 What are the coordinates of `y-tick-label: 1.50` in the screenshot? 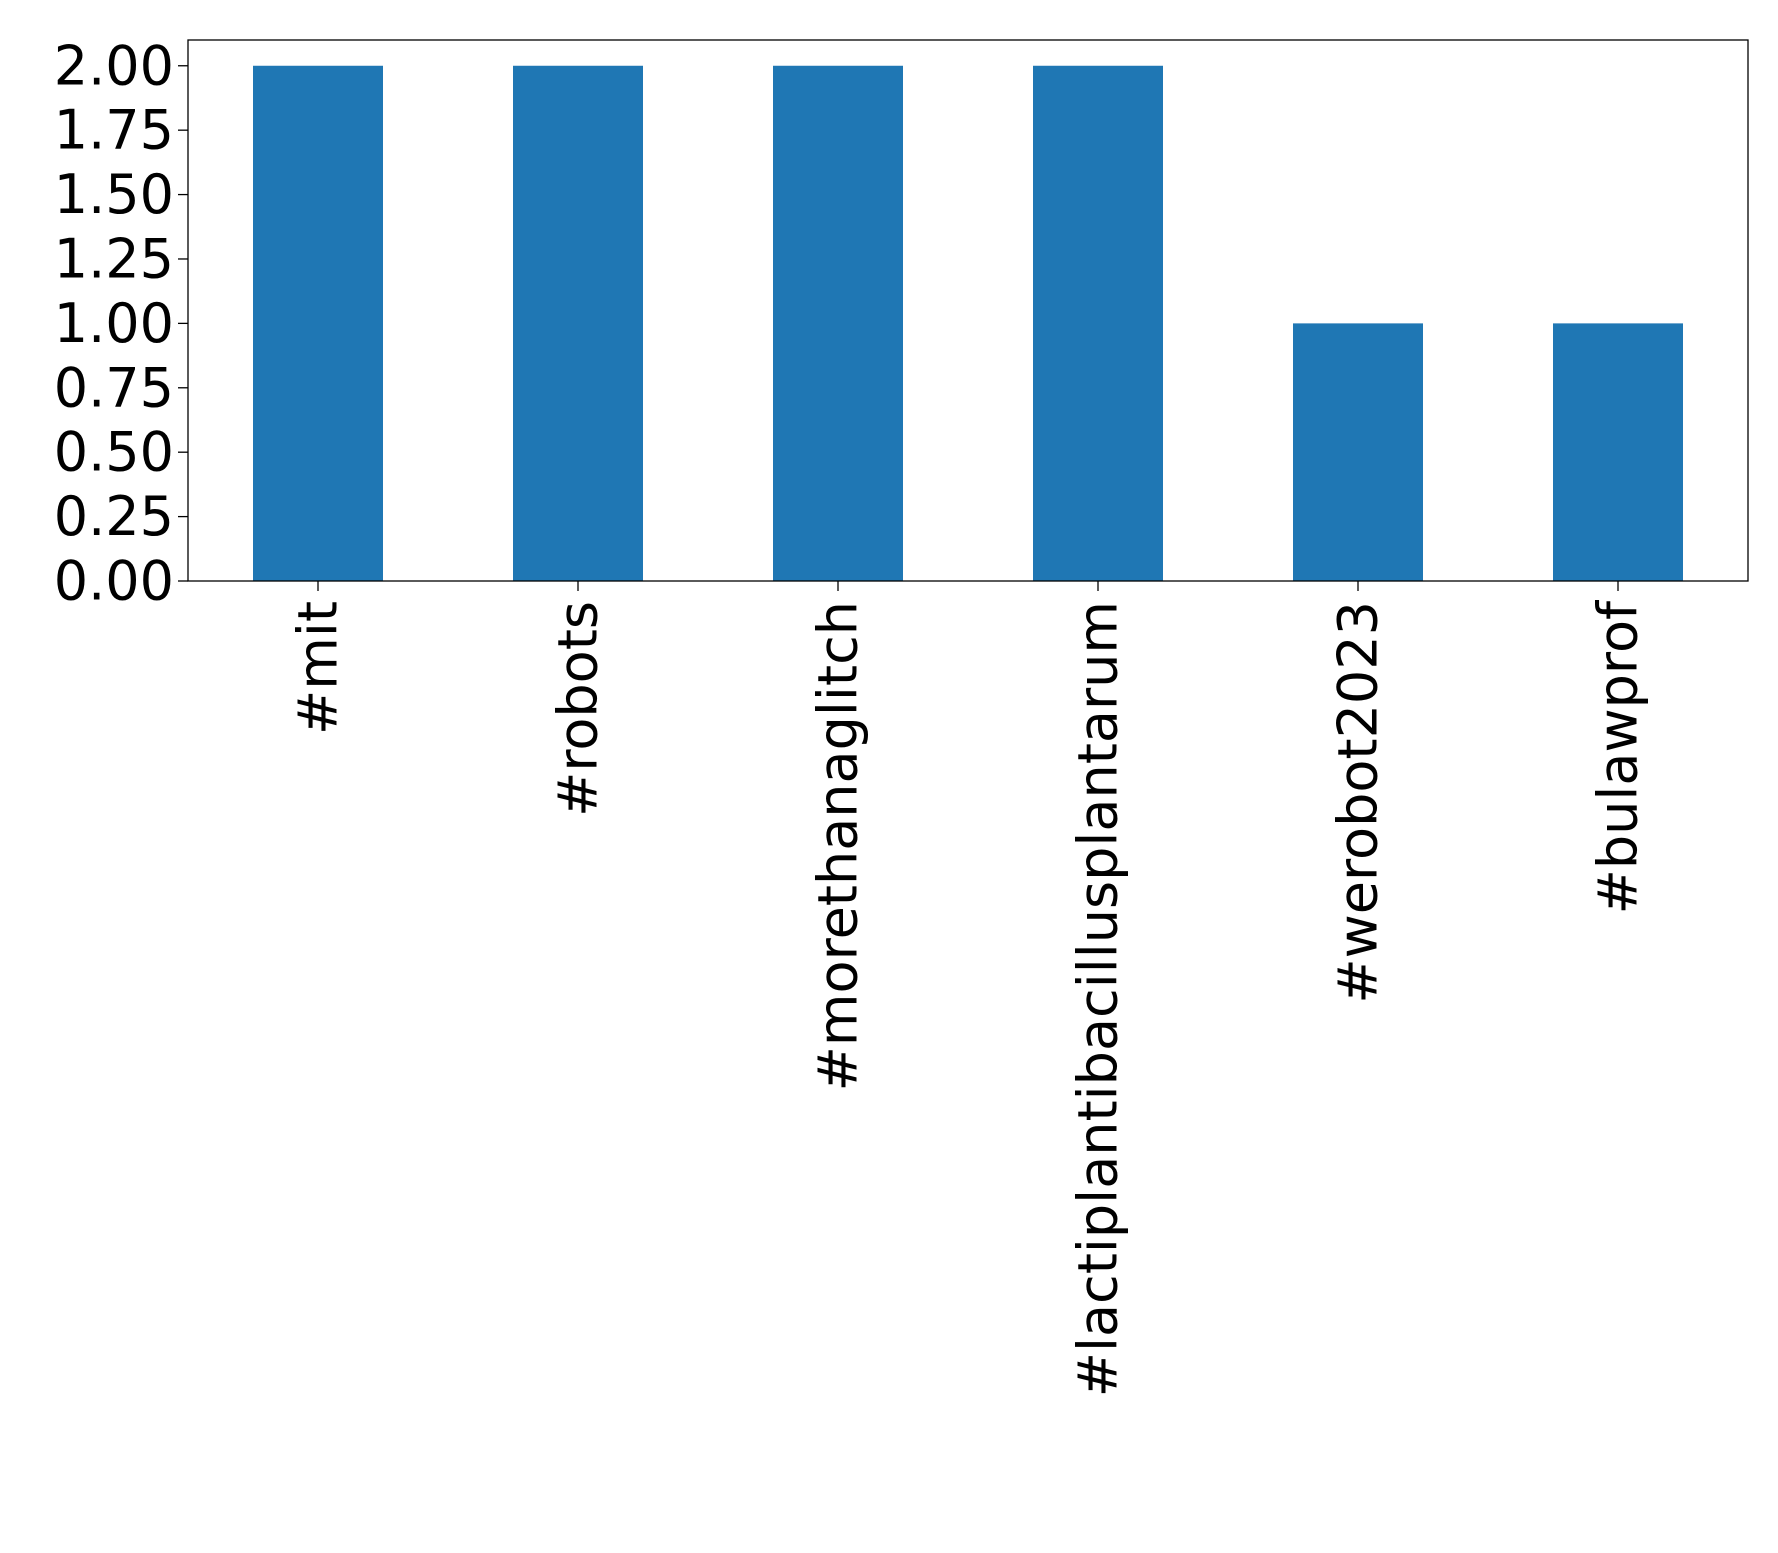 It's located at (114, 194).